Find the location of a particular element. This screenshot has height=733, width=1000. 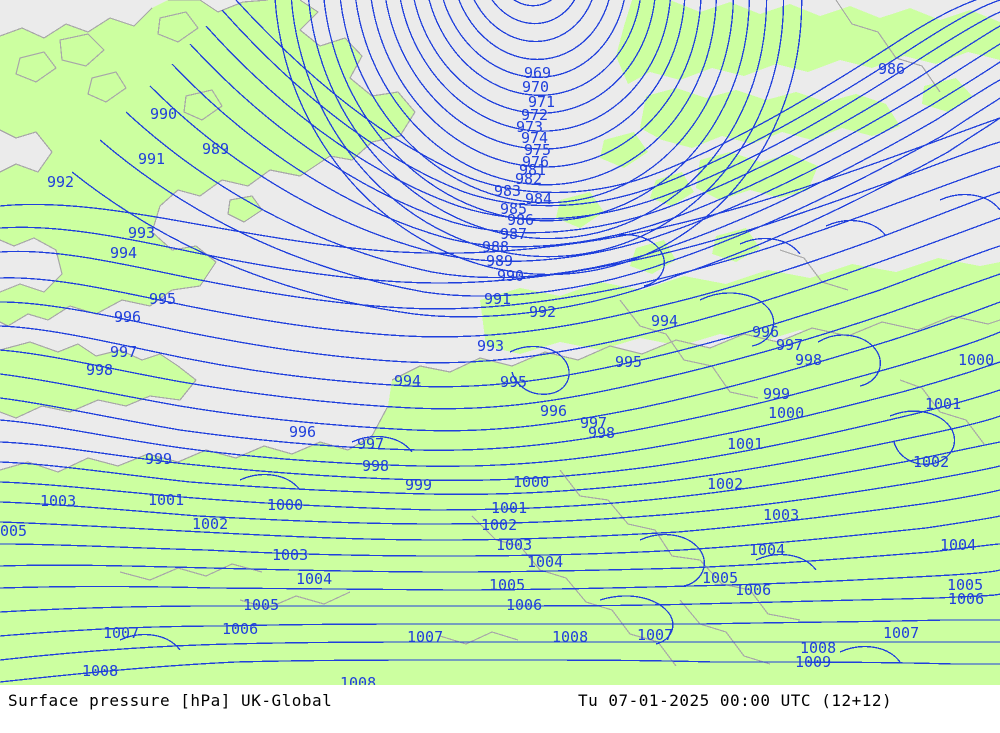

contour-label: 971 is located at coordinates (542, 102).